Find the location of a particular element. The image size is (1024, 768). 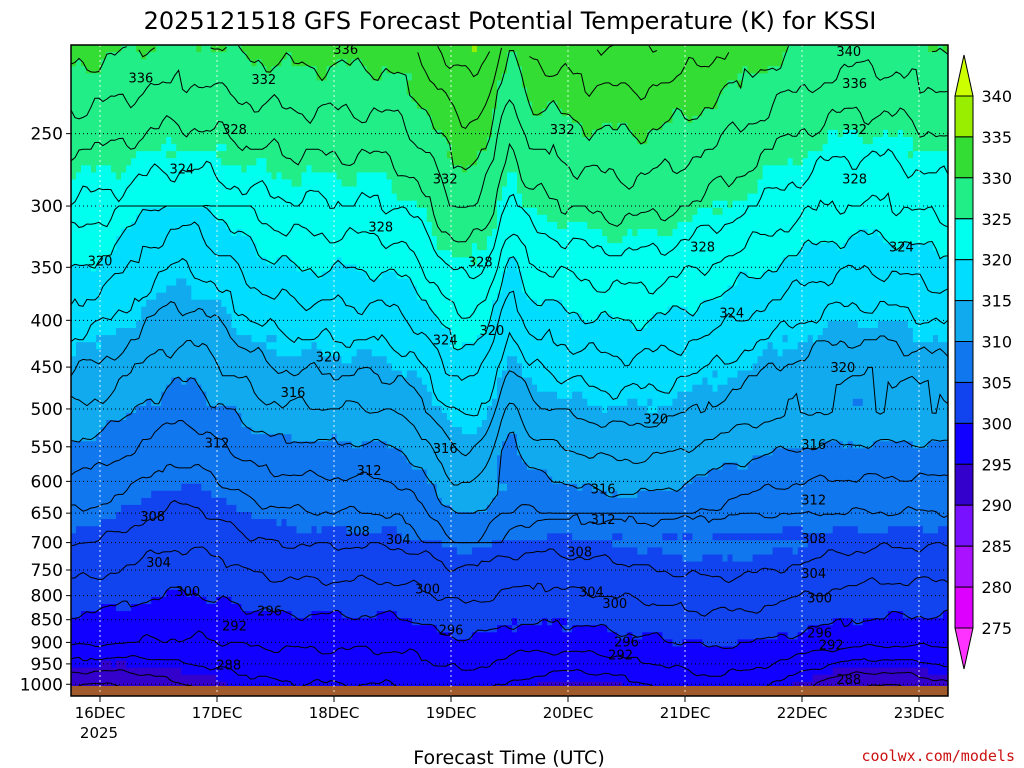

colorbar-label: 285 is located at coordinates (996, 546).